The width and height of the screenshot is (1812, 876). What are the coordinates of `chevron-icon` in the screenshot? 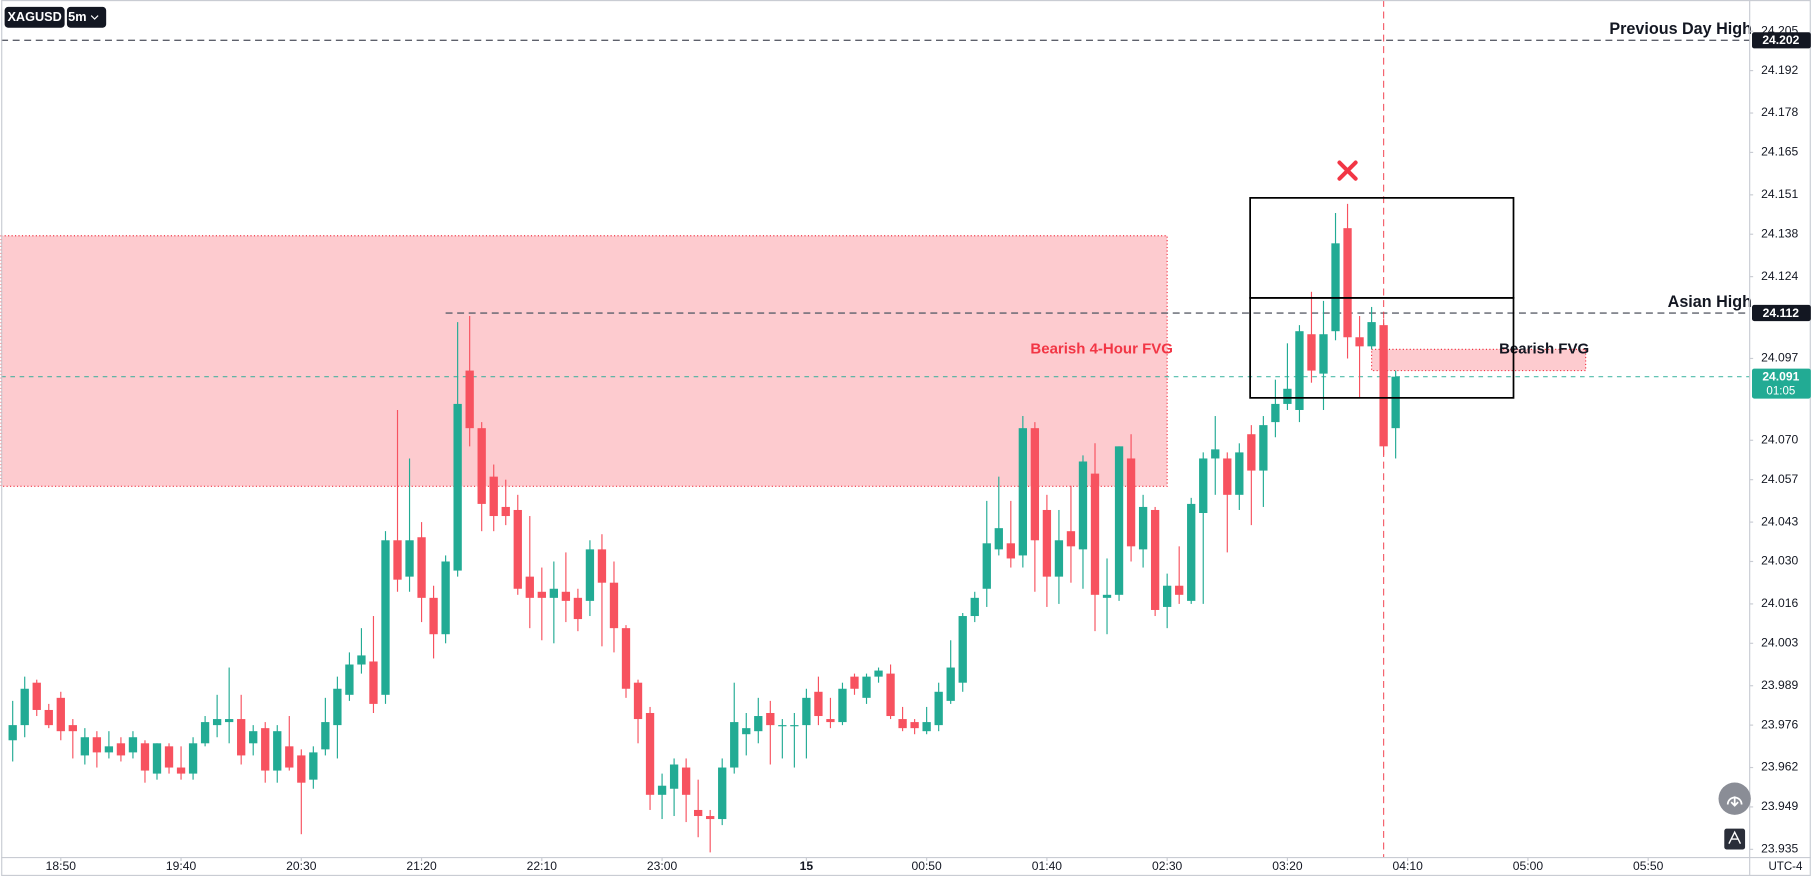 It's located at (94, 17).